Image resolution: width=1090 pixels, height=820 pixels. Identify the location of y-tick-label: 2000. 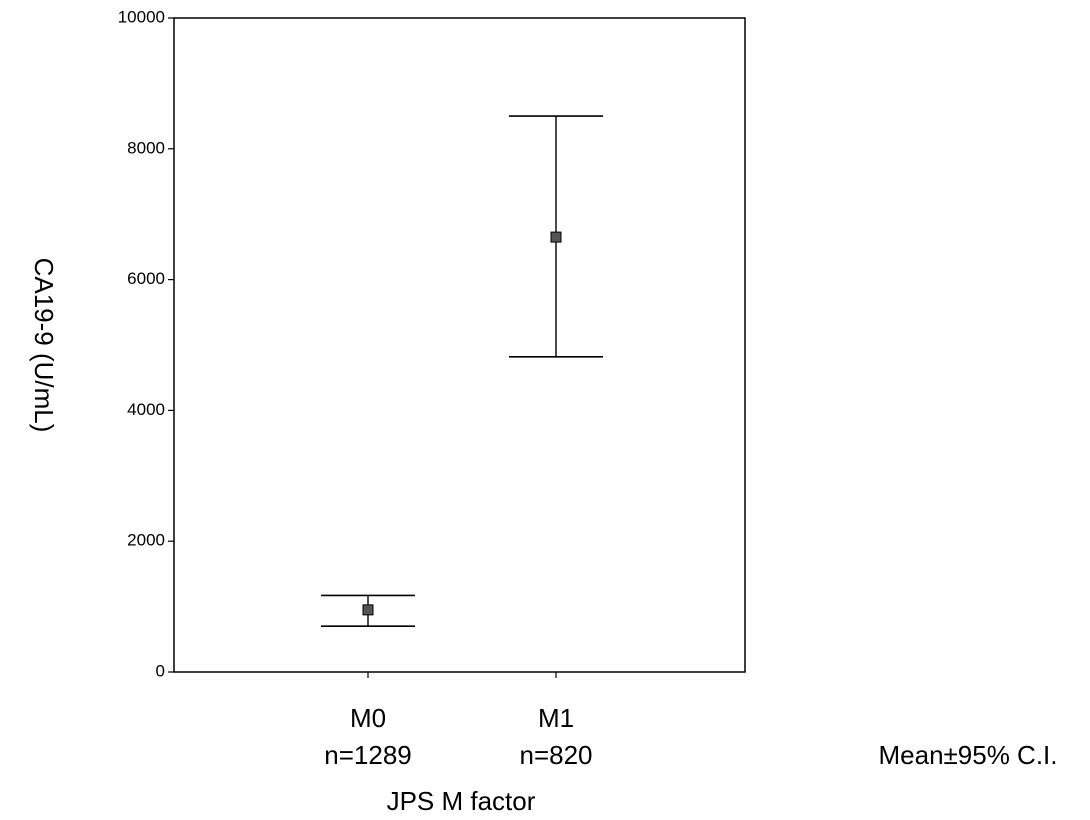
(146, 540).